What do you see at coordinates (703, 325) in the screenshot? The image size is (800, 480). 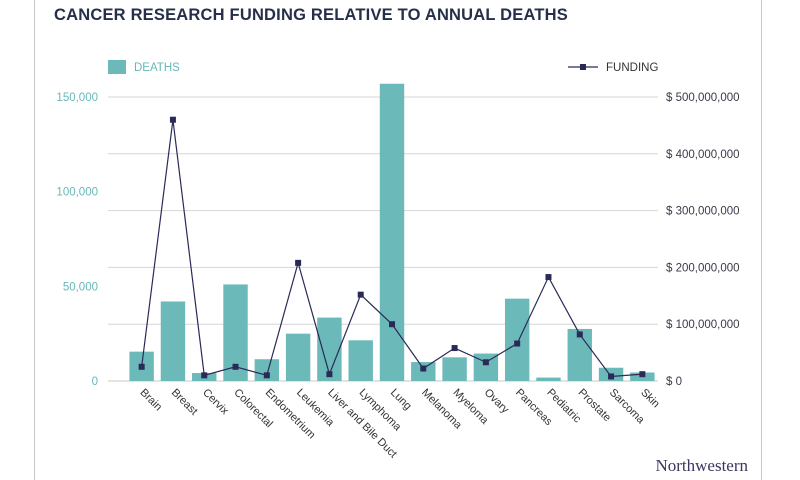 I see `y-right-tick-label: $ 100,000,000` at bounding box center [703, 325].